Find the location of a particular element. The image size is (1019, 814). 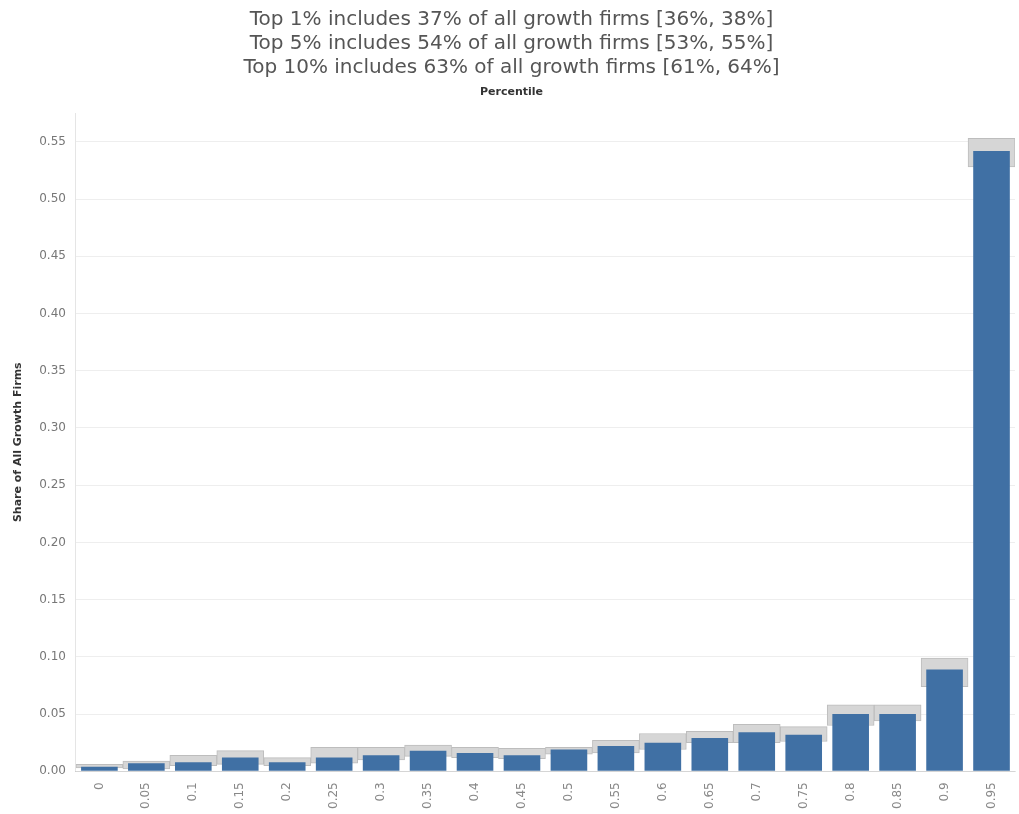

x-tick-label: 0.75 is located at coordinates (802, 795).